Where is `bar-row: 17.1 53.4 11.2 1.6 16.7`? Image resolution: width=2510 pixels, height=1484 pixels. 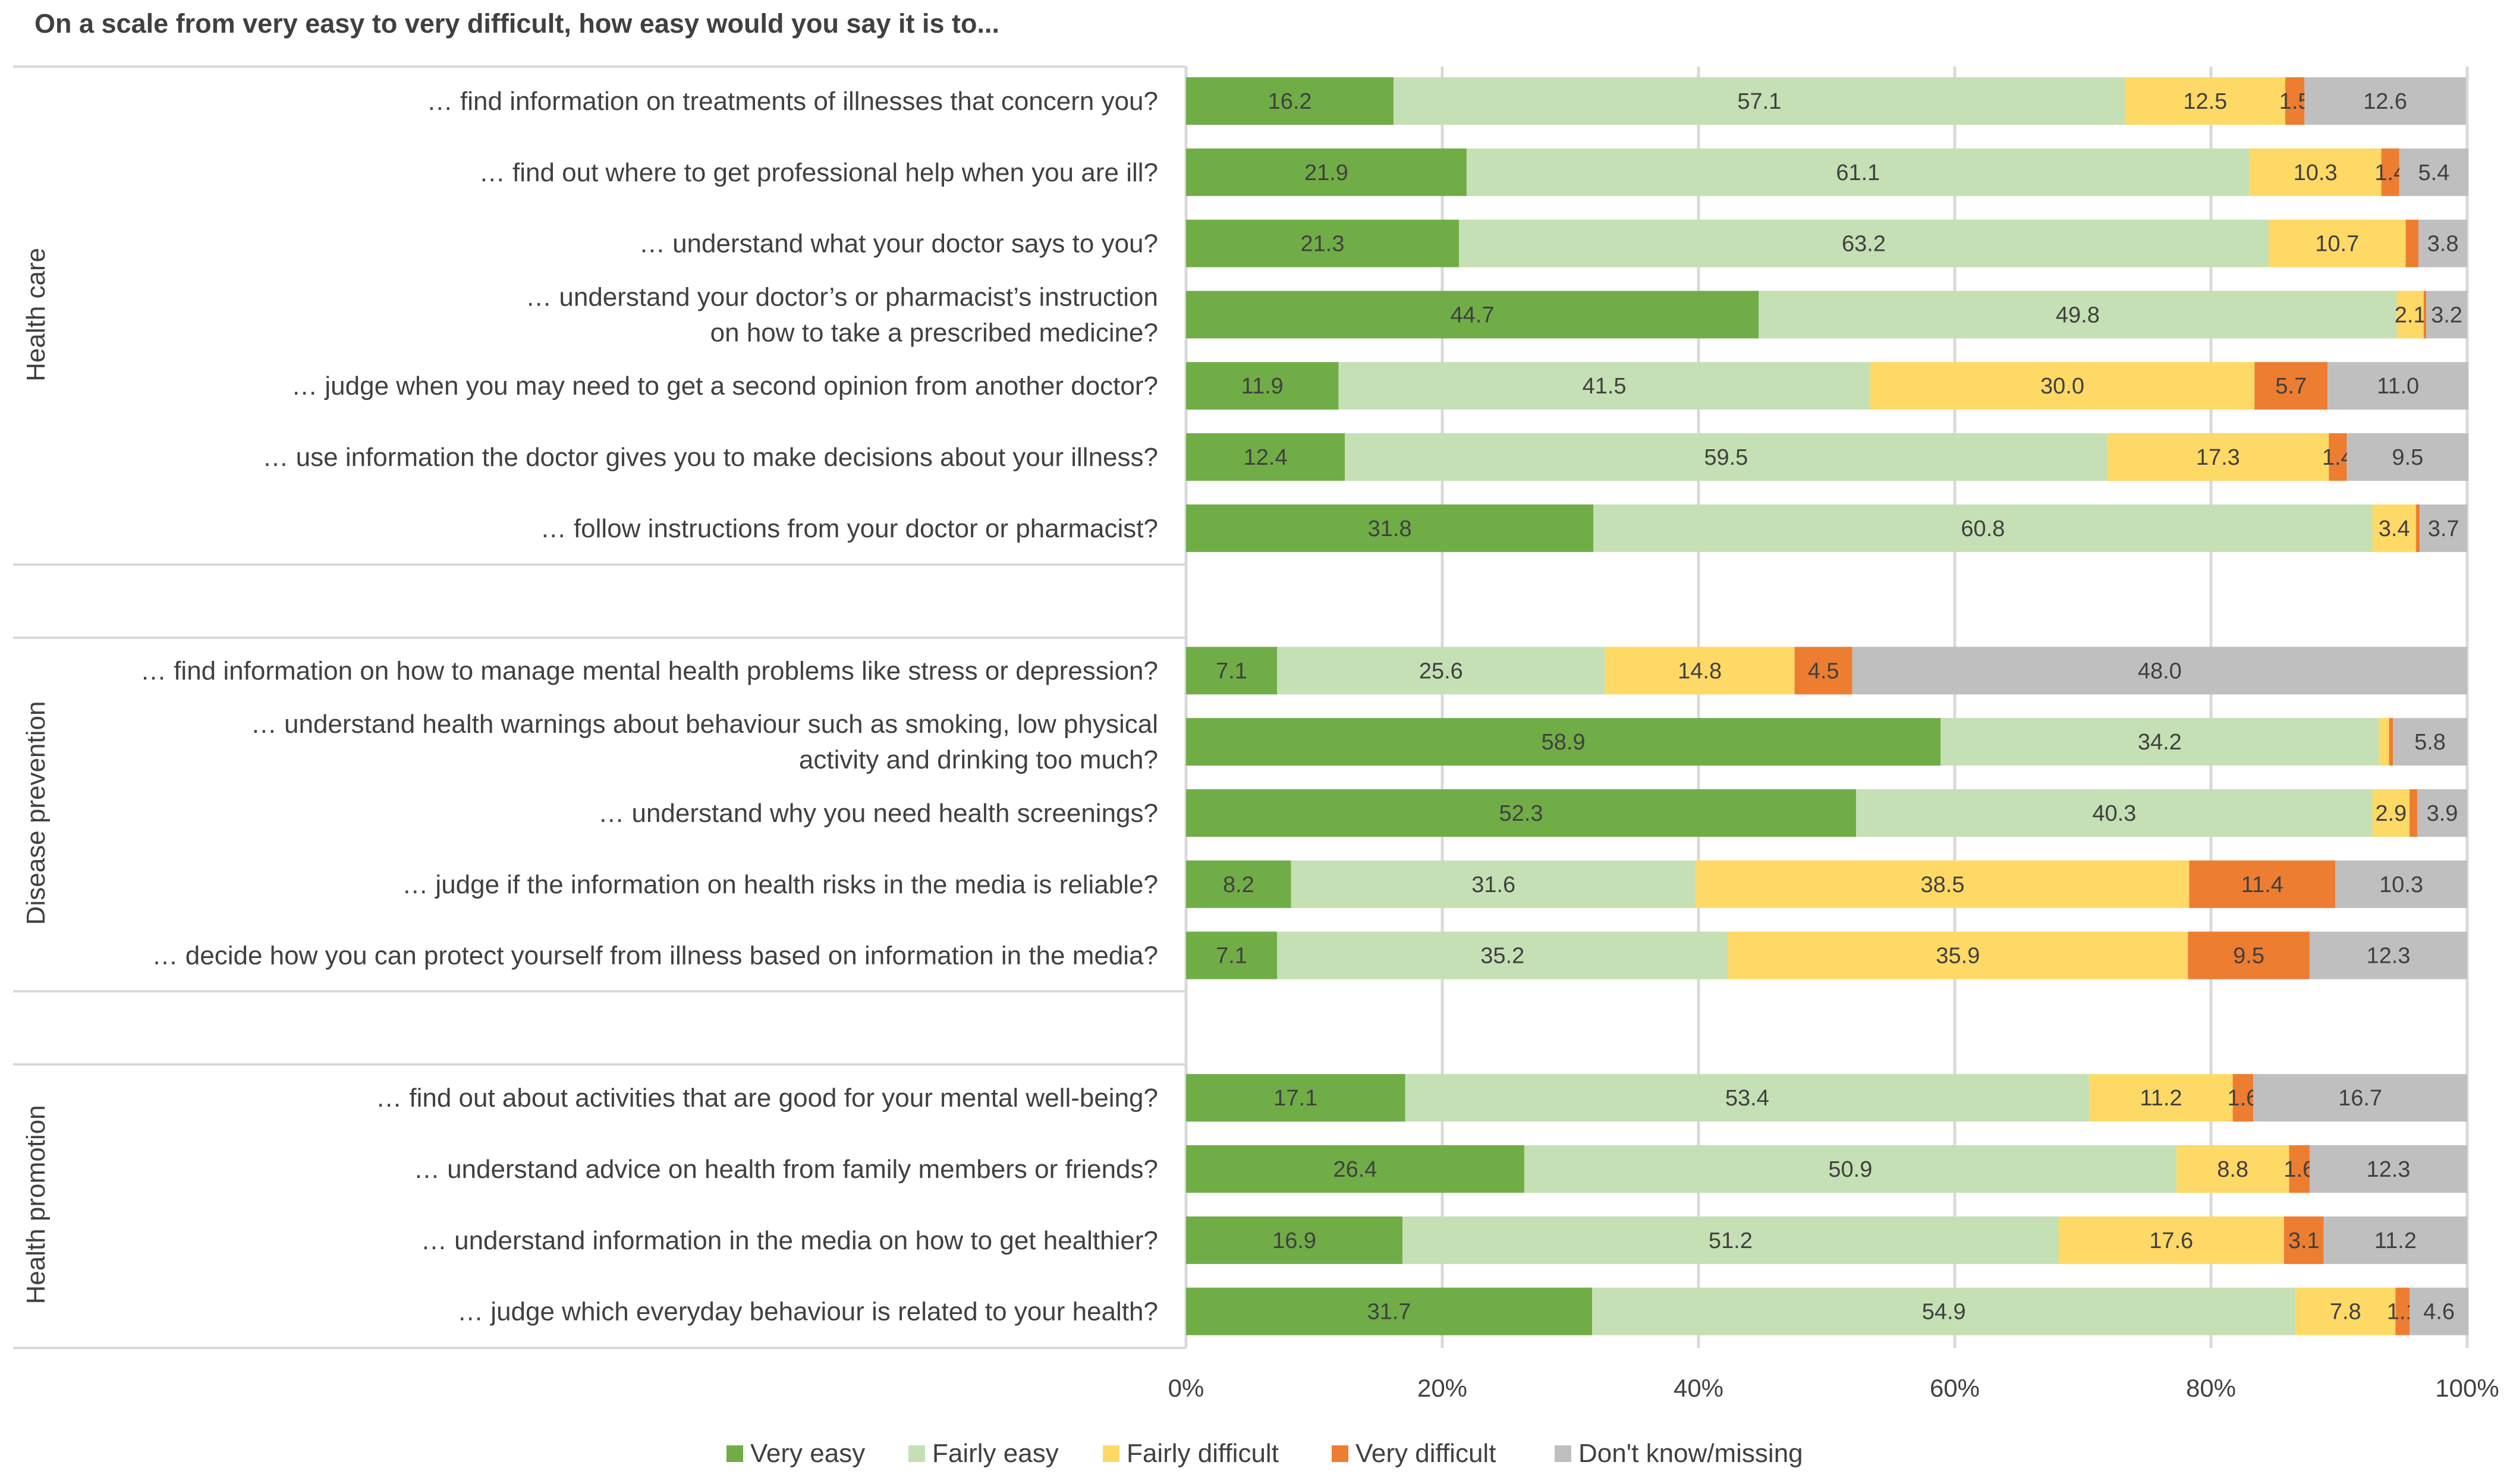 bar-row: 17.1 53.4 11.2 1.6 16.7 is located at coordinates (1826, 1098).